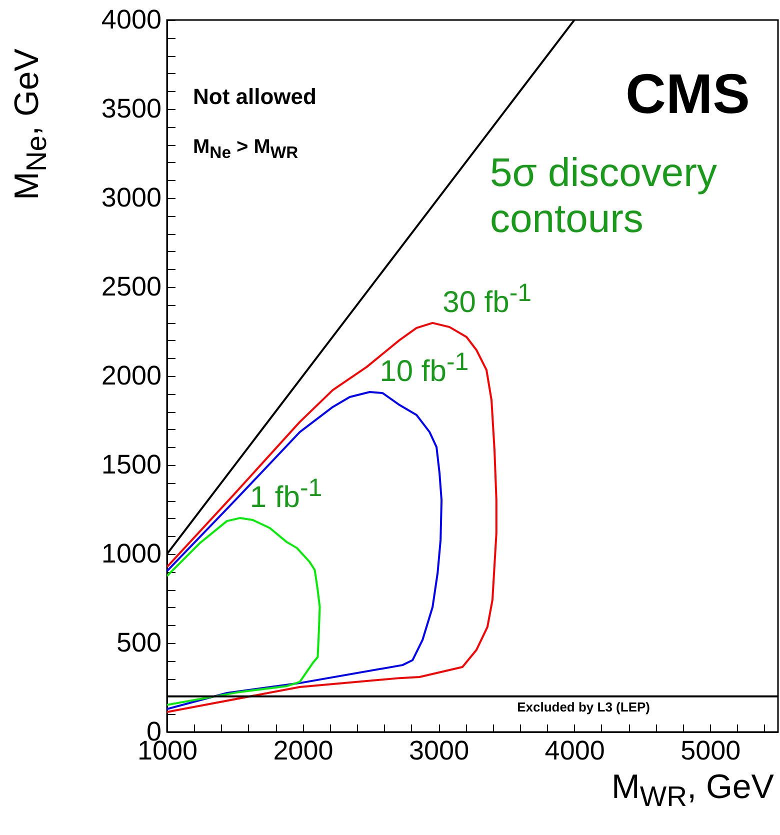 This screenshot has width=780, height=835. Describe the element at coordinates (131, 109) in the screenshot. I see `y-tick-label: 3500` at that location.